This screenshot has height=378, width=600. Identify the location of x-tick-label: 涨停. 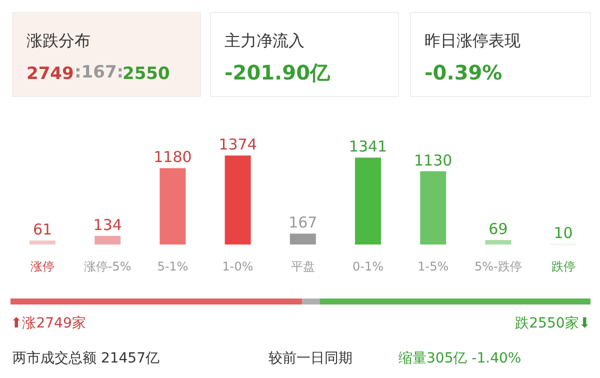
(42, 267).